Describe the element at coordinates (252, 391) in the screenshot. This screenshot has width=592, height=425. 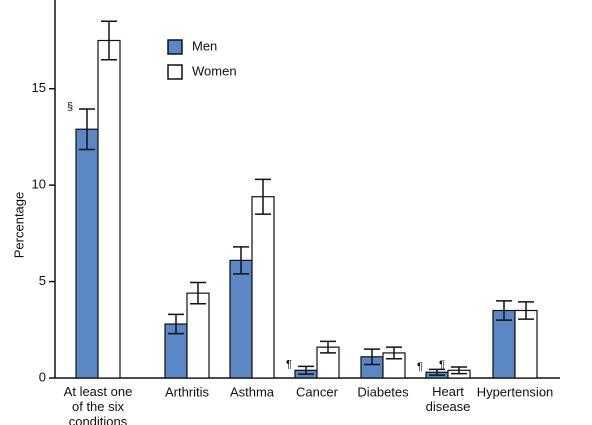
I see `x-tick-label: Asthma` at that location.